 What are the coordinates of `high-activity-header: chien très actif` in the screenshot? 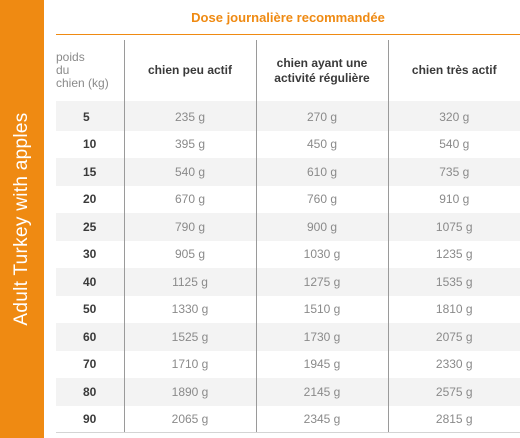 It's located at (453, 70).